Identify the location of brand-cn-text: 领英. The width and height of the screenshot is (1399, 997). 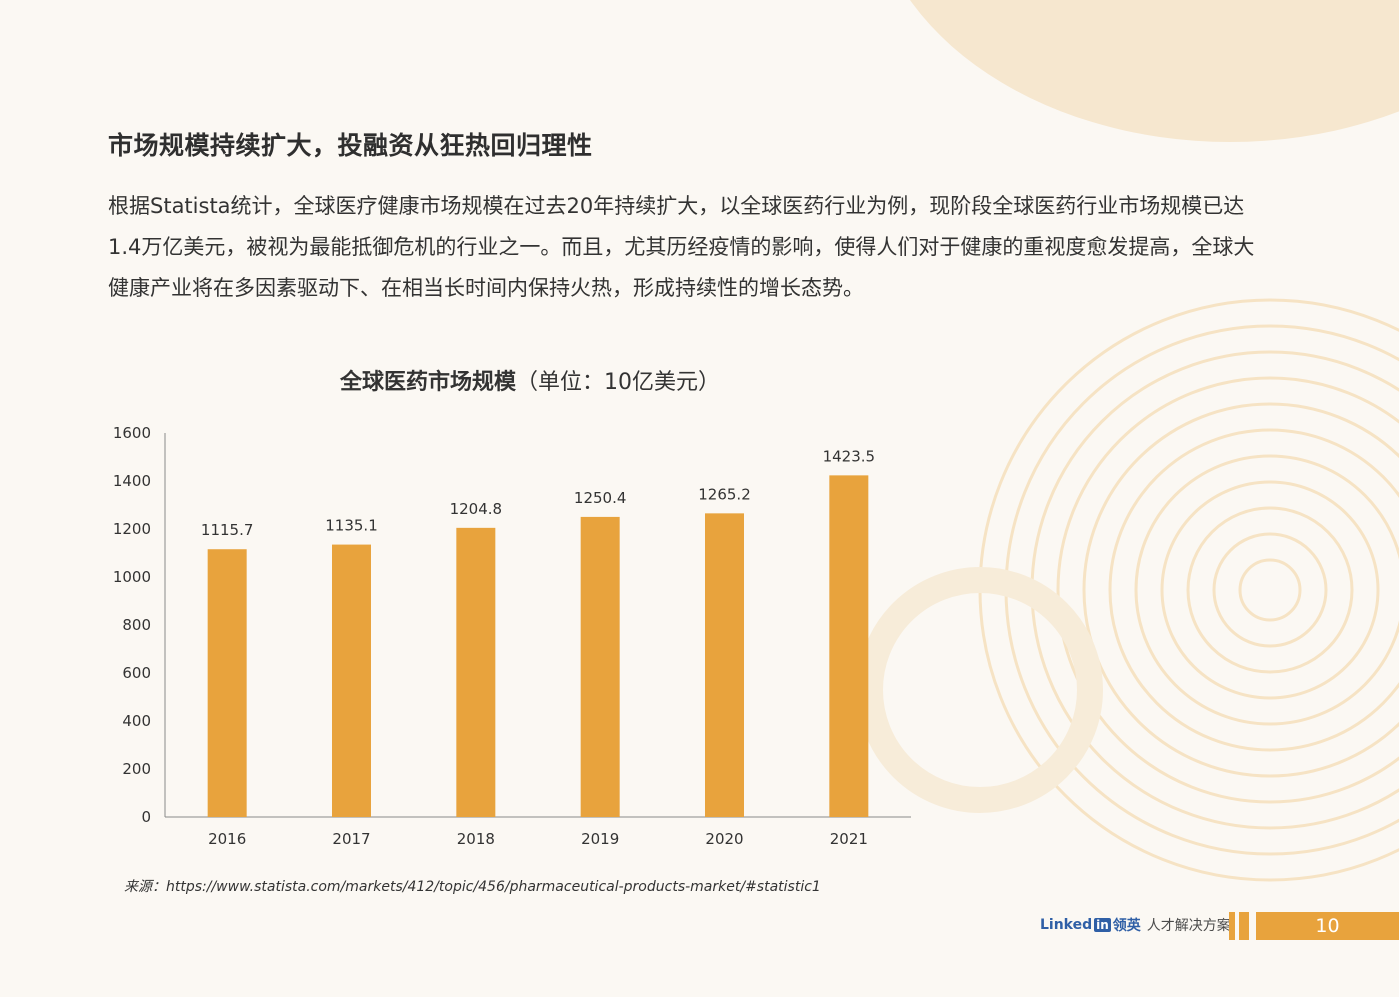
(1126, 926).